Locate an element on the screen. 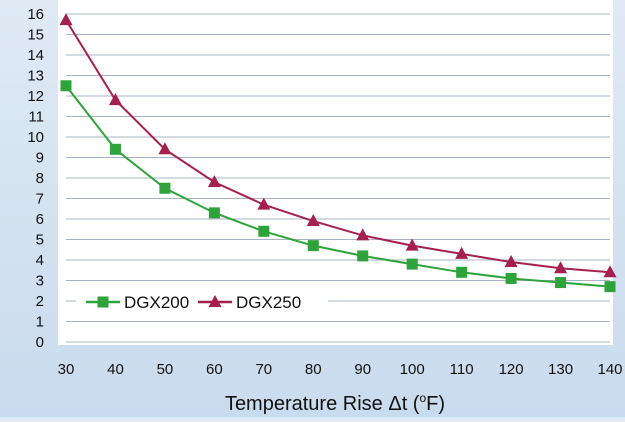  x-tick-label: 110 is located at coordinates (462, 369).